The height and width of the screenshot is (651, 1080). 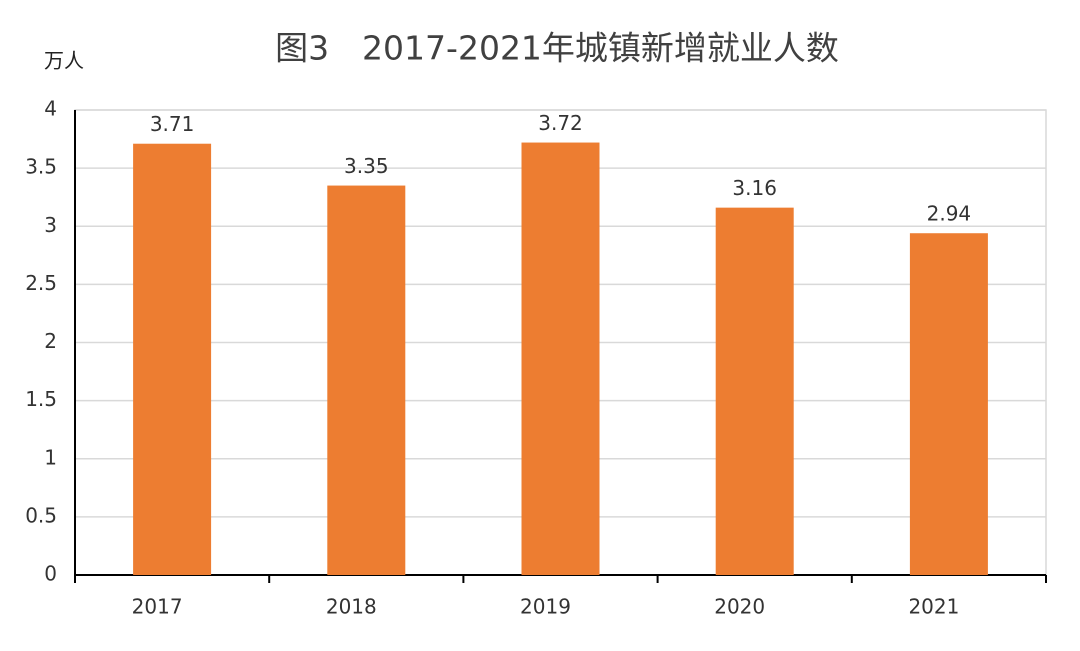 I want to click on x-tick-label: 2021, so click(x=933, y=607).